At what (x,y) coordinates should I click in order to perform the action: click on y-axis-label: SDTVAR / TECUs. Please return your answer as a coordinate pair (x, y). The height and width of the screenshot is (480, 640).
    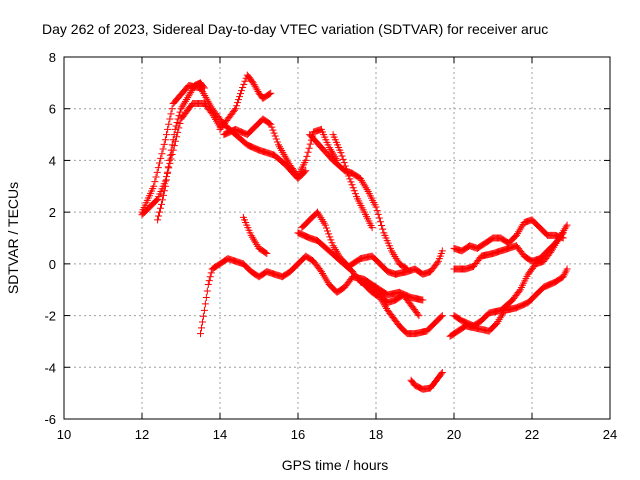
    Looking at the image, I should click on (13, 238).